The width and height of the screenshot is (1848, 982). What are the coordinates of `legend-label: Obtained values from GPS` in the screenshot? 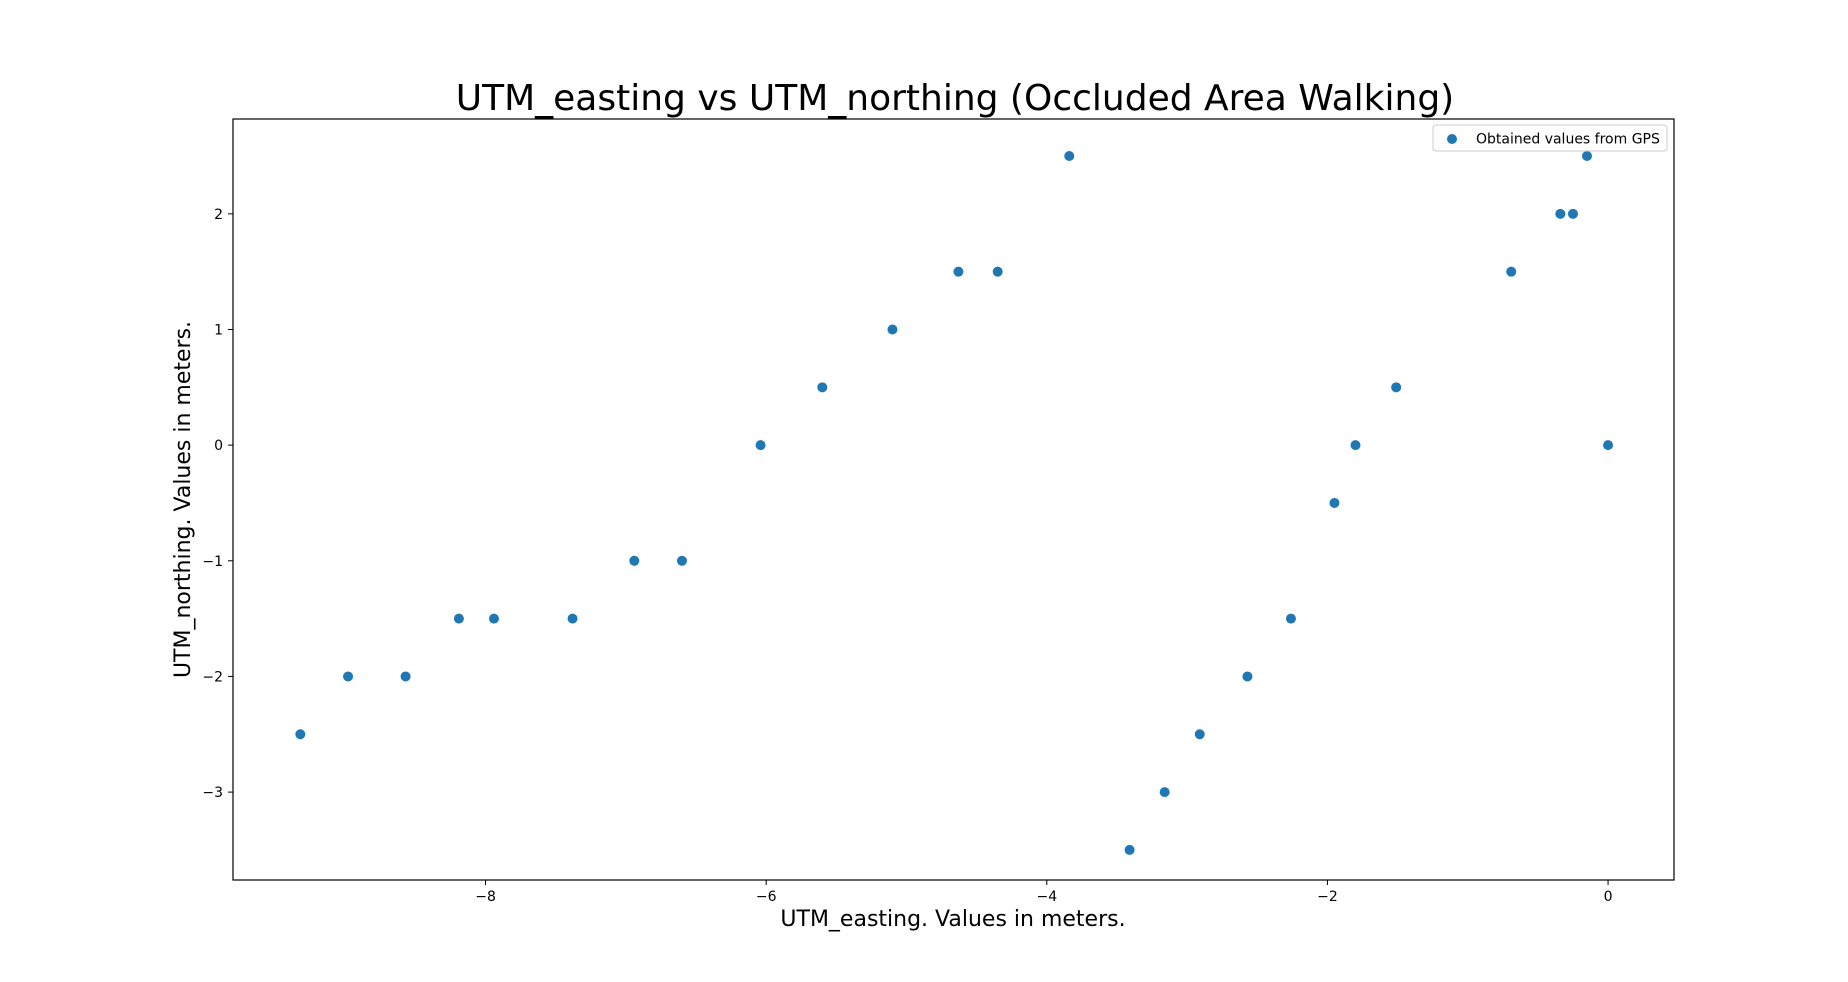 It's located at (1568, 140).